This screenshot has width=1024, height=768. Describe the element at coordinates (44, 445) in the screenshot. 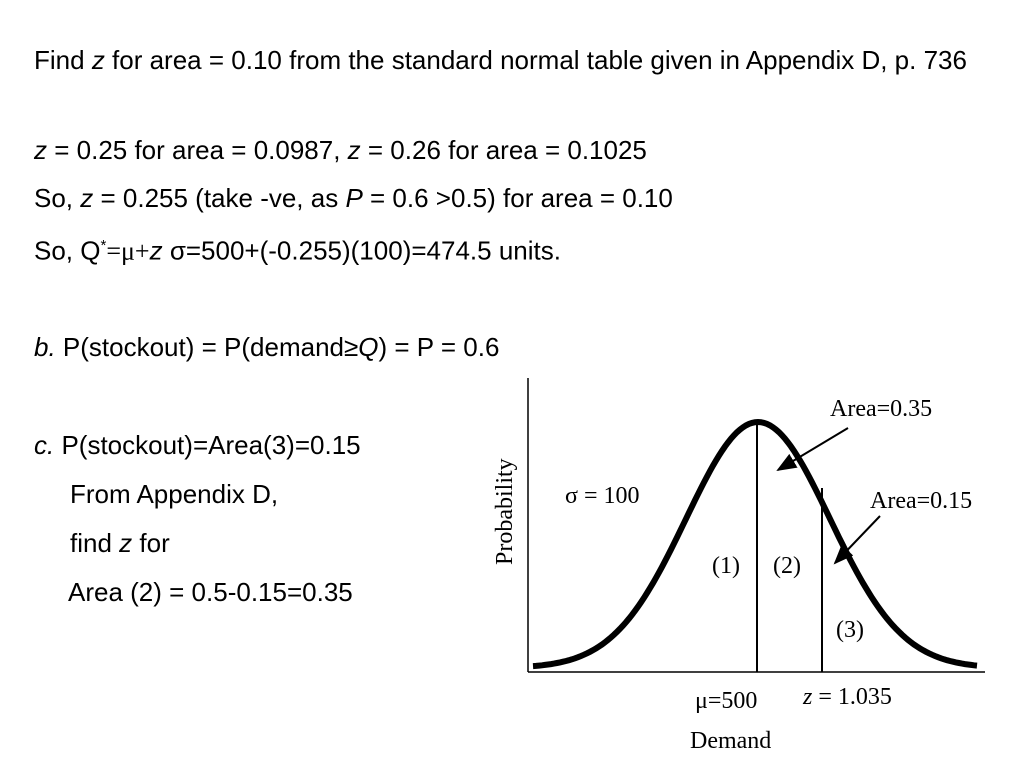

I see `text: c.` at that location.